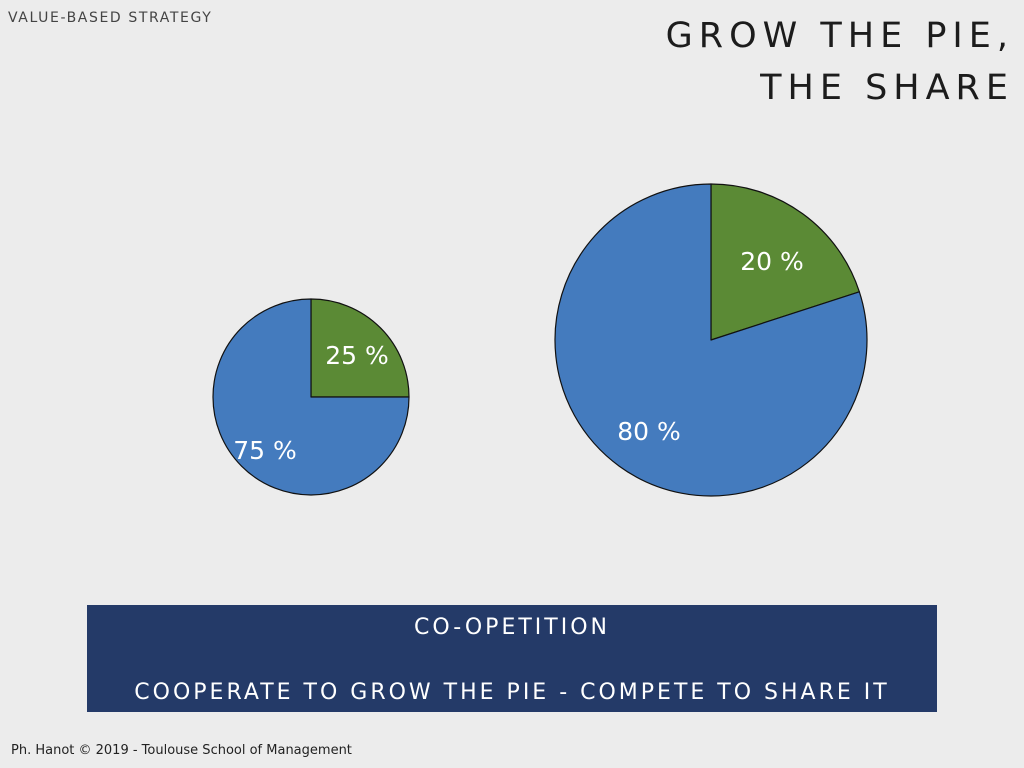  What do you see at coordinates (772, 261) in the screenshot?
I see `pie-1-slice-0-label: 20 %` at bounding box center [772, 261].